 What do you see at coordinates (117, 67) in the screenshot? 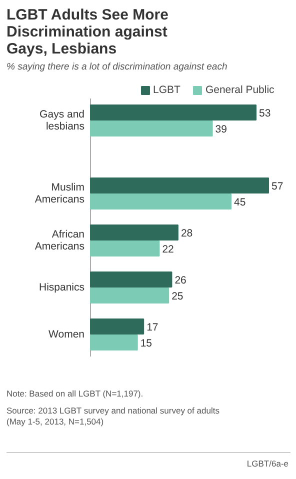
I see `chart-subtitle: % saying there is a lot of discrimination against each` at bounding box center [117, 67].